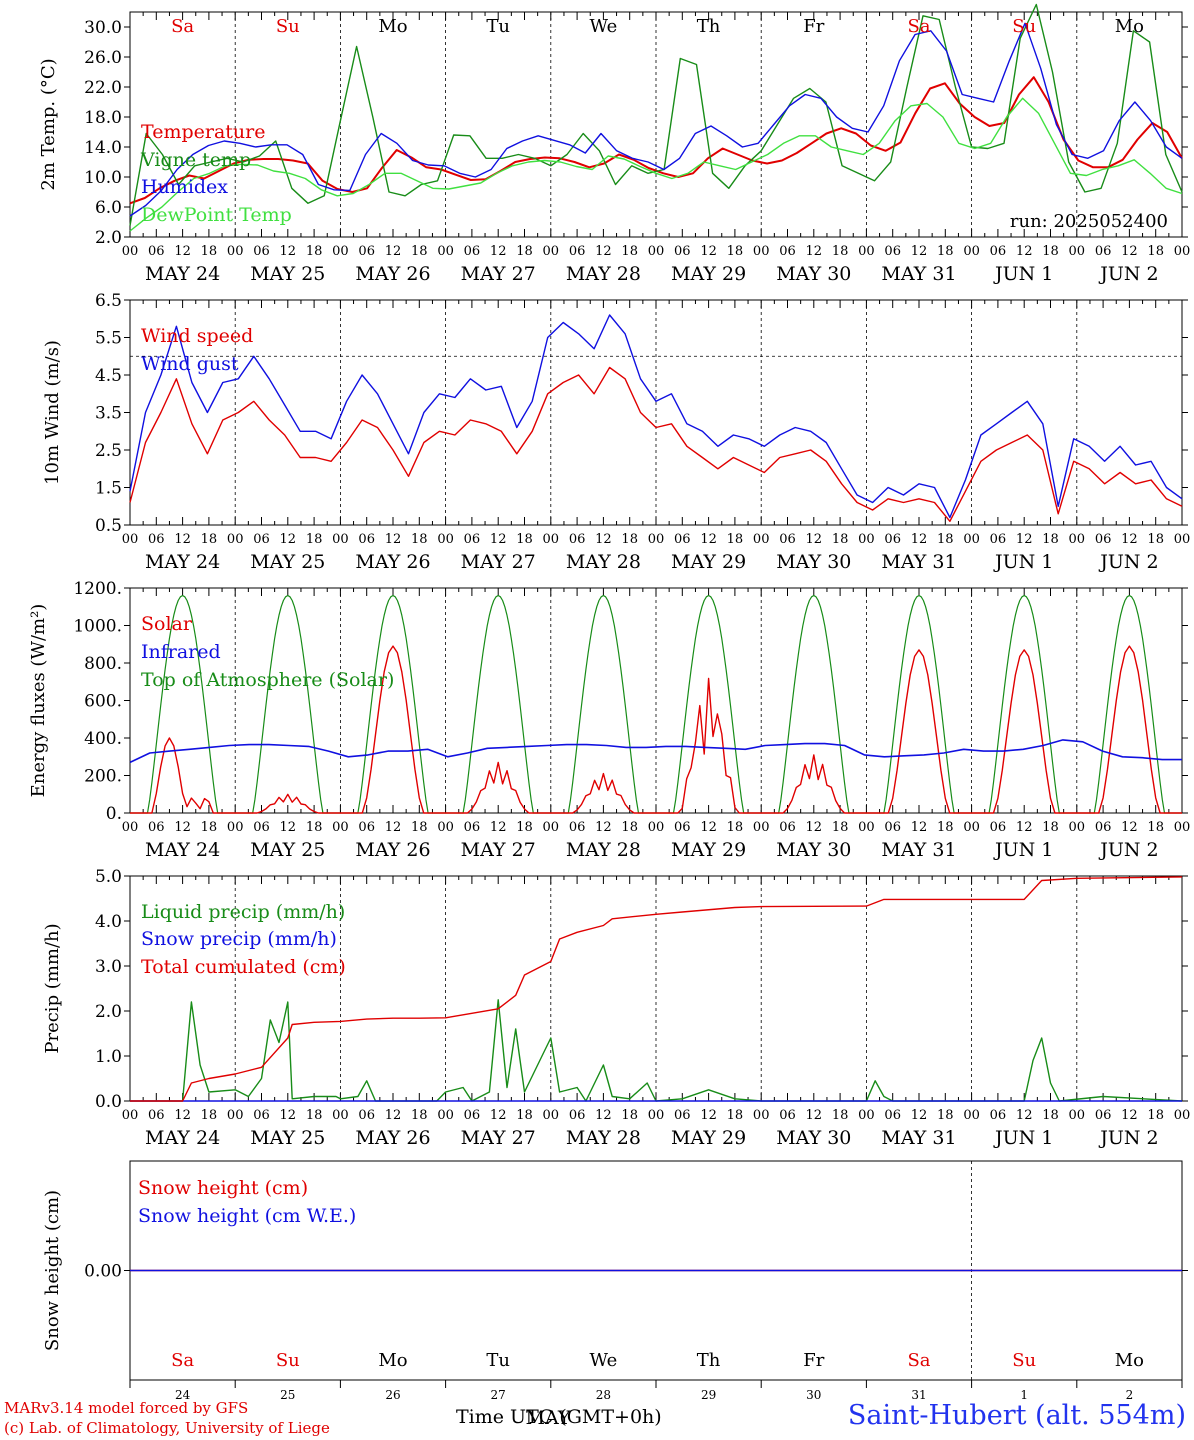 The width and height of the screenshot is (1194, 1440). I want to click on y-tick-label: 22.0, so click(103, 88).